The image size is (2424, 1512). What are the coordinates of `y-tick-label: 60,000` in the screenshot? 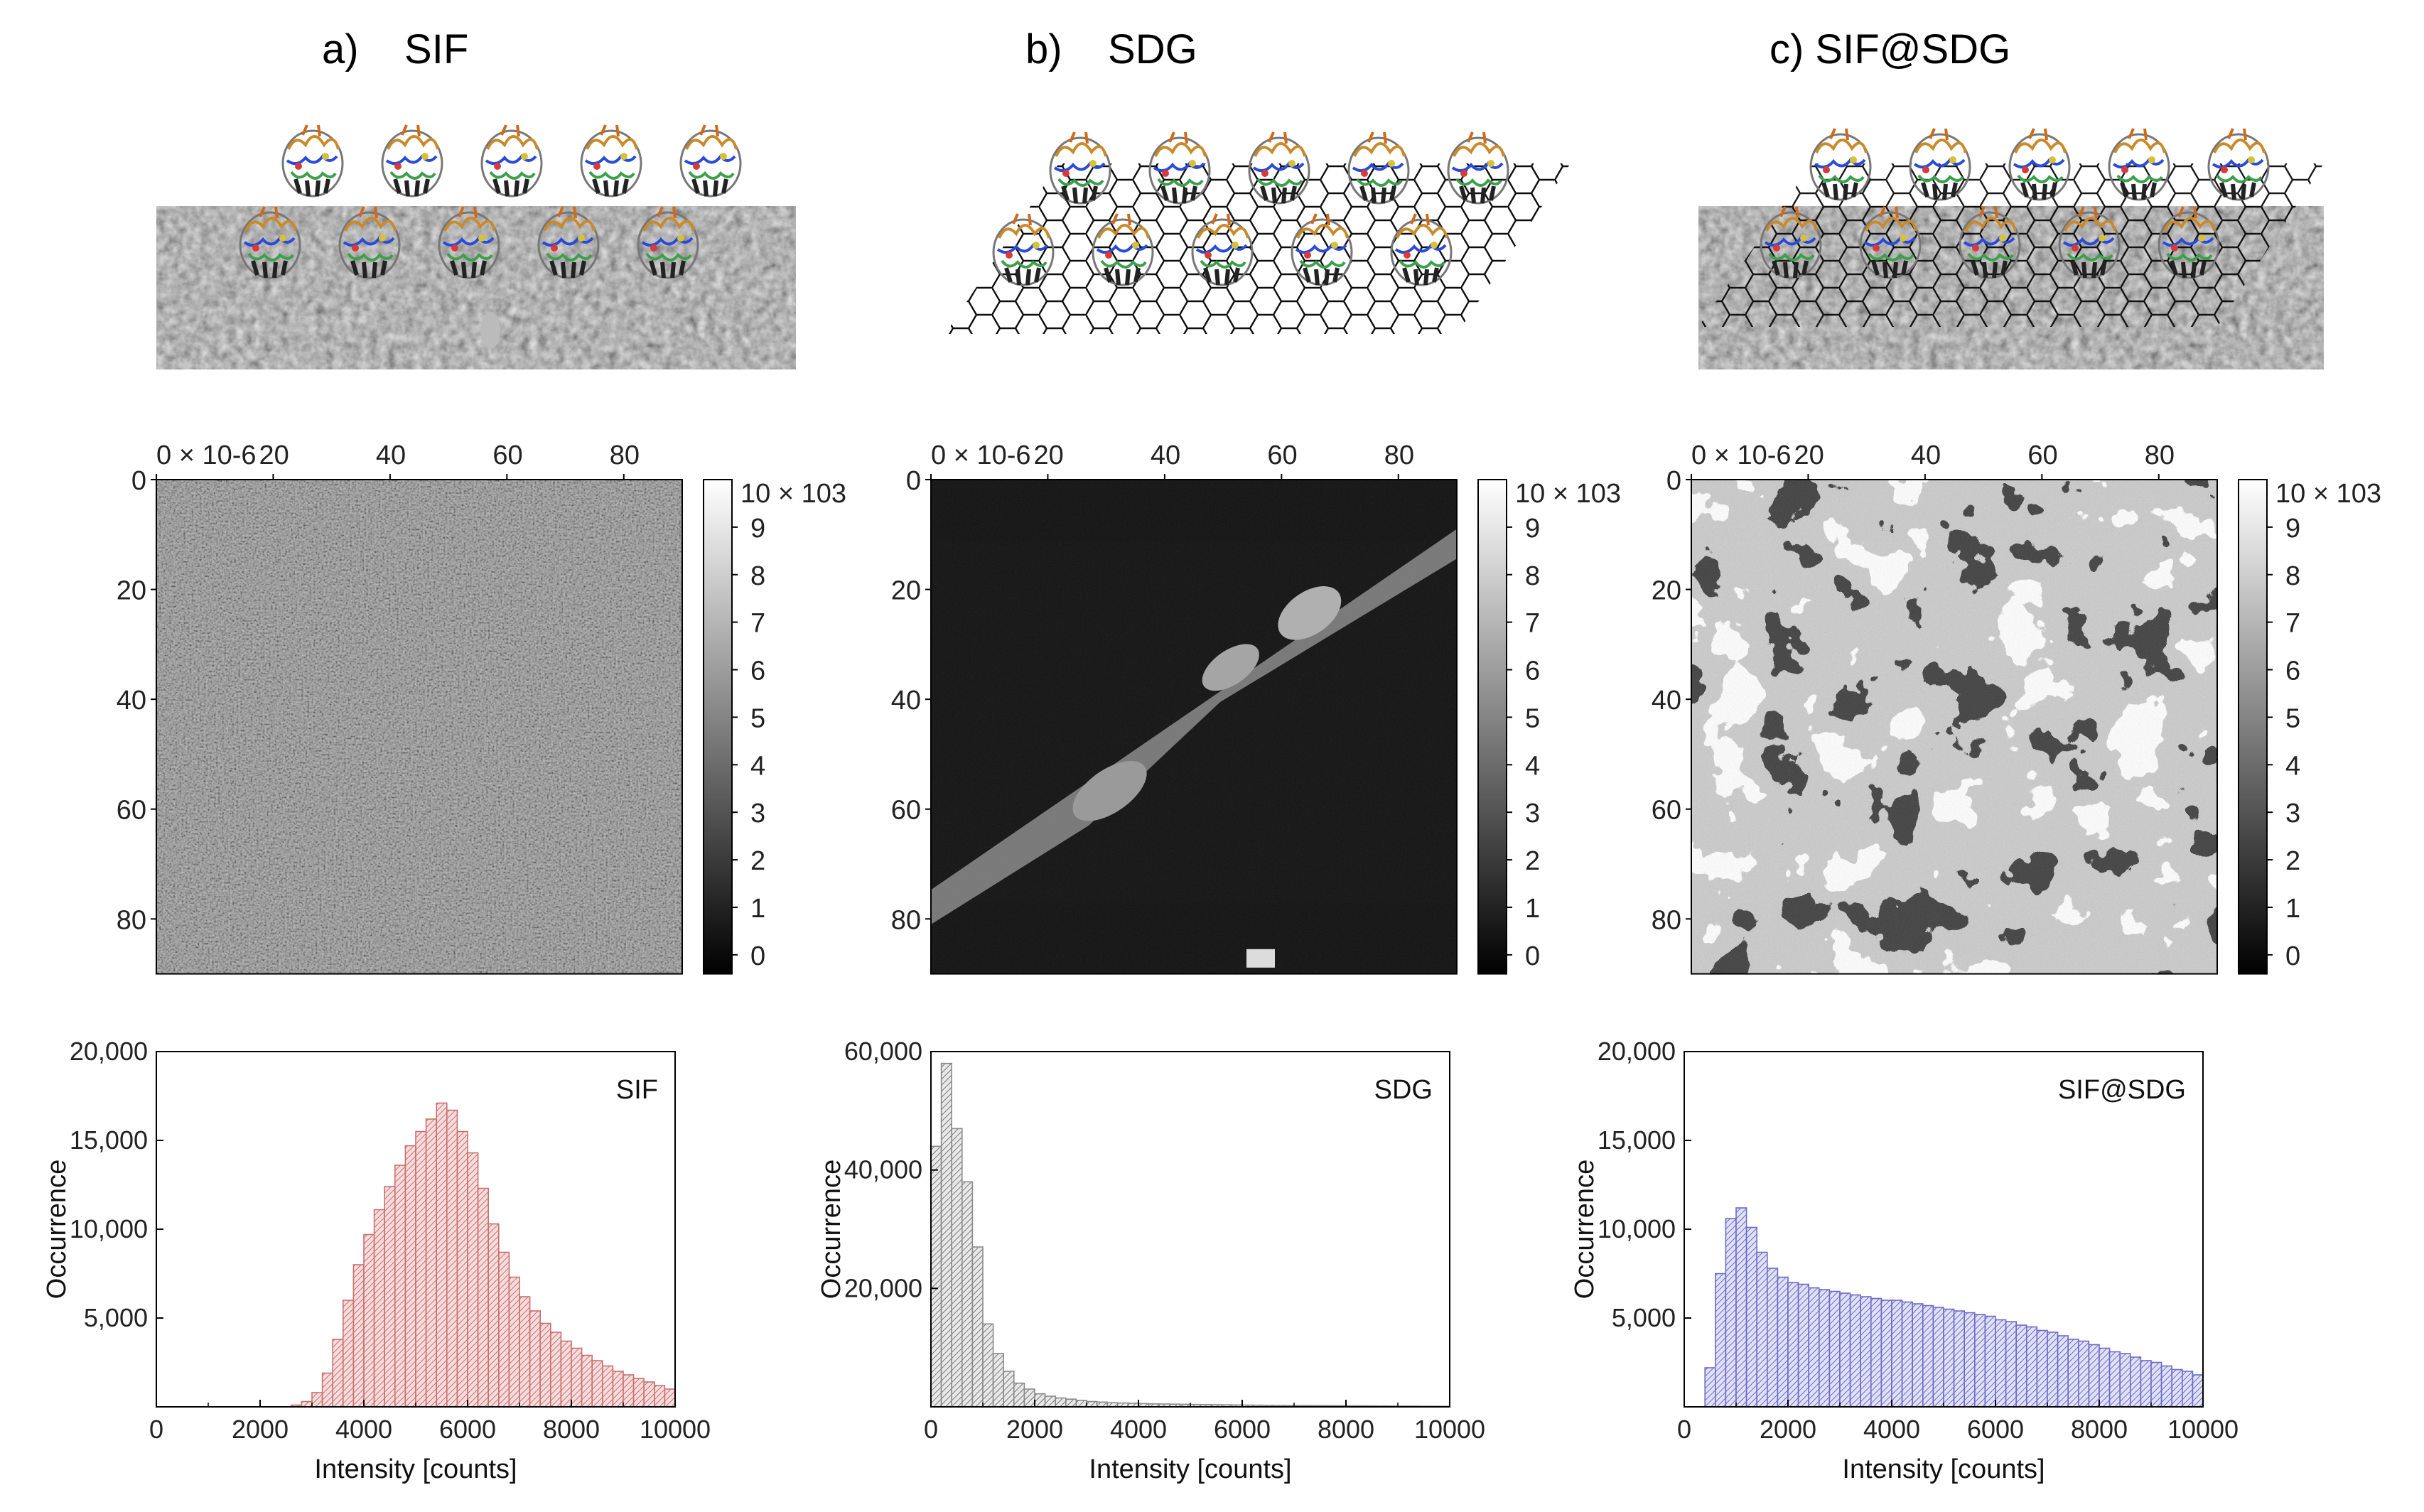 It's located at (883, 1051).